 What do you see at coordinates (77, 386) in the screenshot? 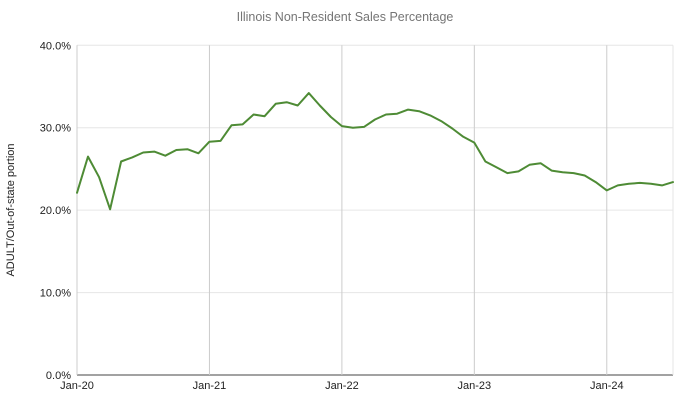
I see `x-tick-label: Jan-20` at bounding box center [77, 386].